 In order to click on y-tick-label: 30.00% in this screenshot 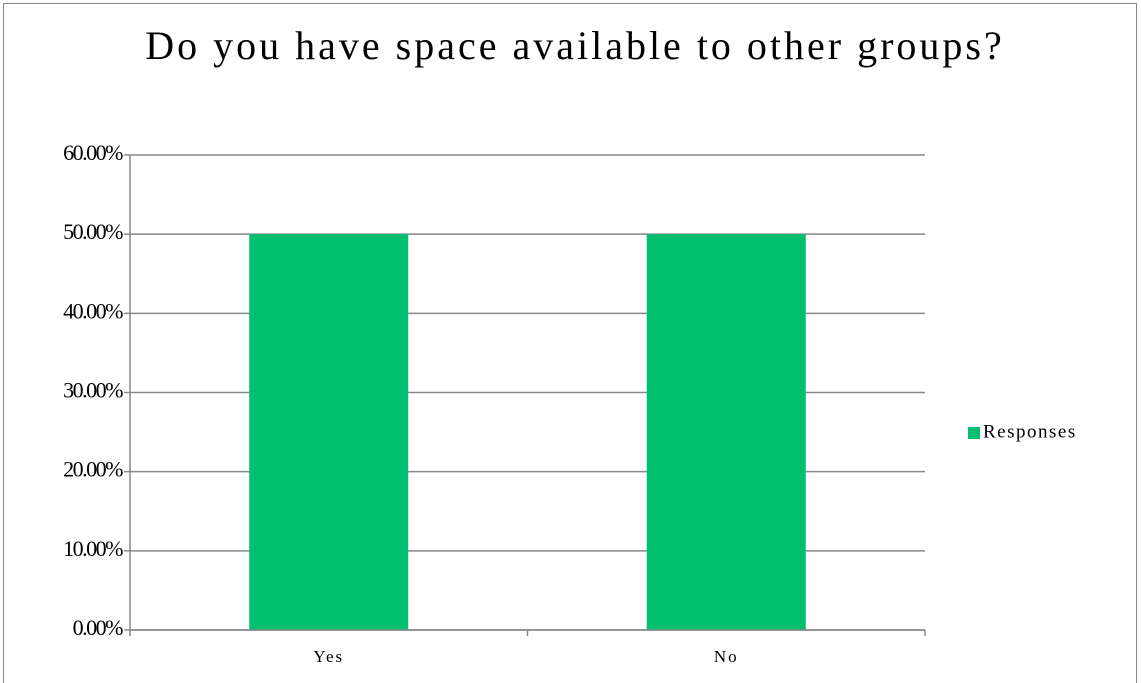, I will do `click(93, 390)`.